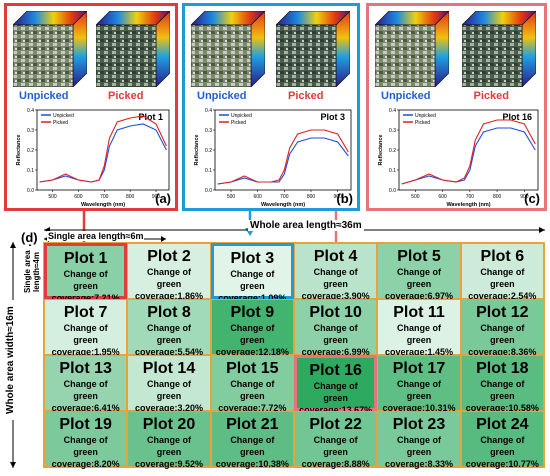 This screenshot has height=476, width=550. I want to click on coverage-value: green coverage:6.99%, so click(335, 346).